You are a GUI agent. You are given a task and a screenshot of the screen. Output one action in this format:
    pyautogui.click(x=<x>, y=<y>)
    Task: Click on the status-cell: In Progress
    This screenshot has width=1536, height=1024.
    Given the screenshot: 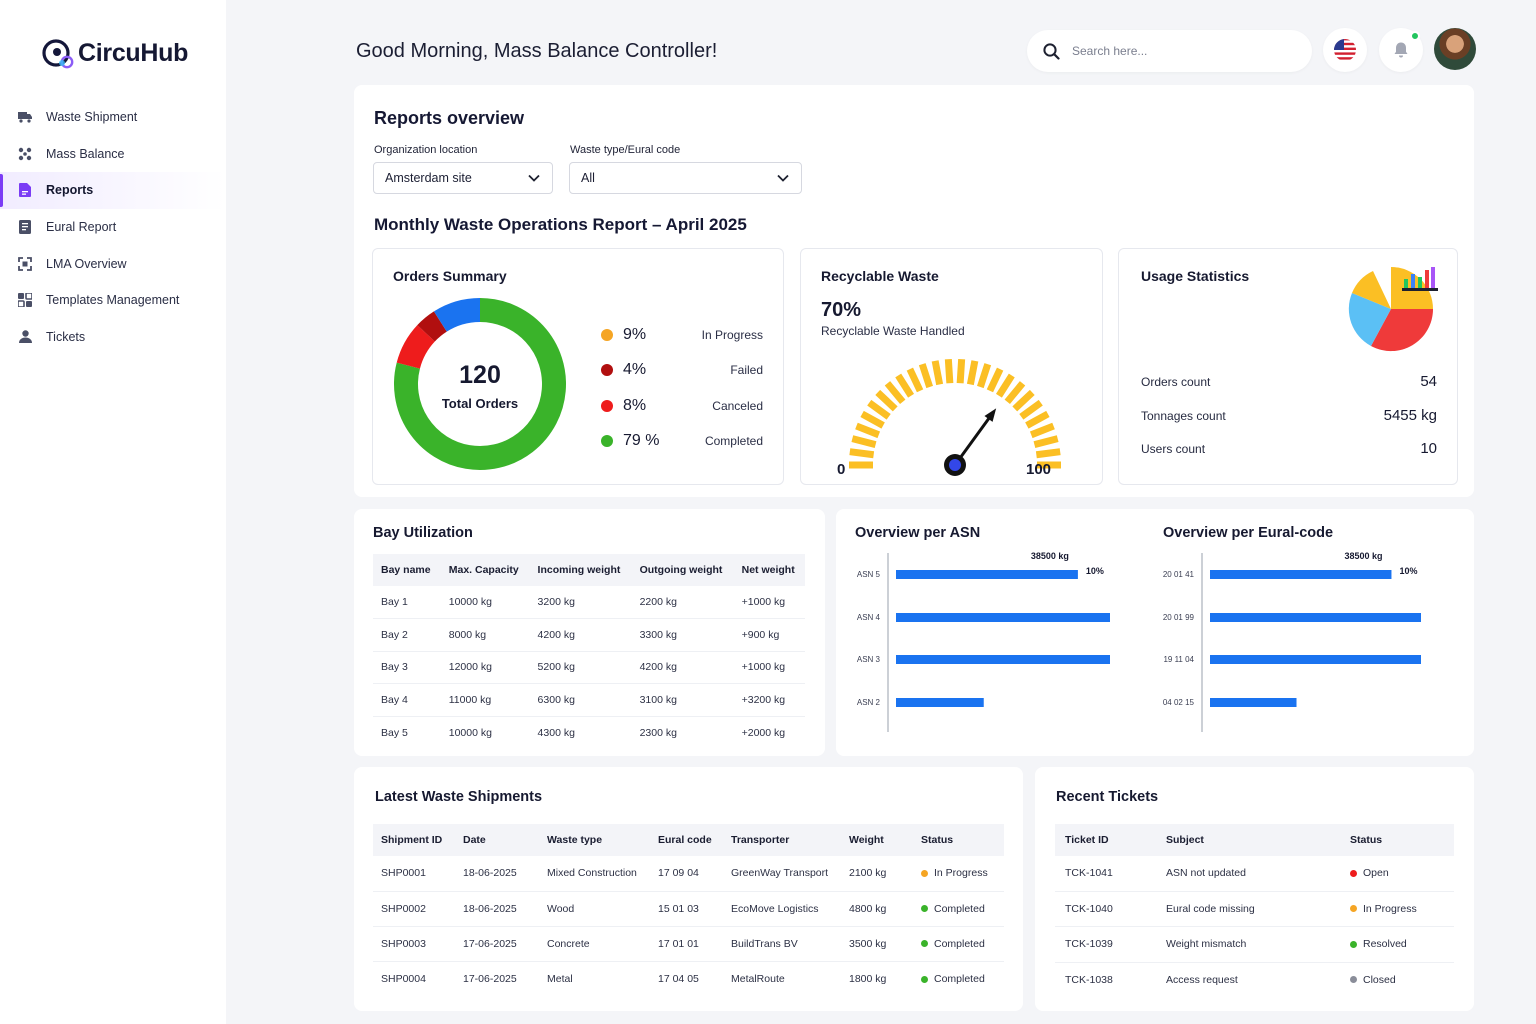 What is the action you would take?
    pyautogui.click(x=1398, y=909)
    